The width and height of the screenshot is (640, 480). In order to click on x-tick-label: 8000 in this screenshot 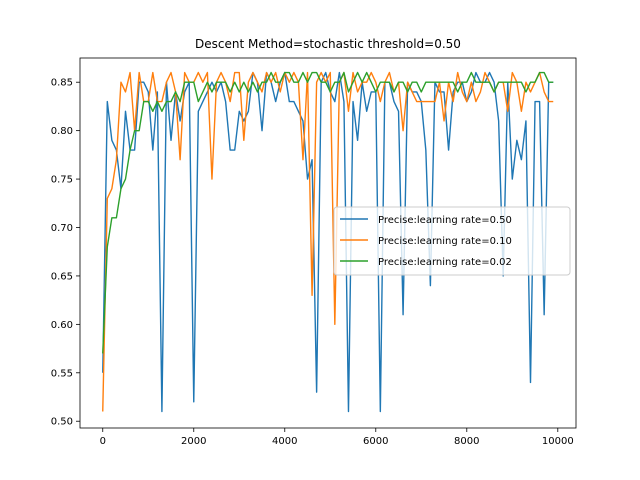, I will do `click(466, 441)`.